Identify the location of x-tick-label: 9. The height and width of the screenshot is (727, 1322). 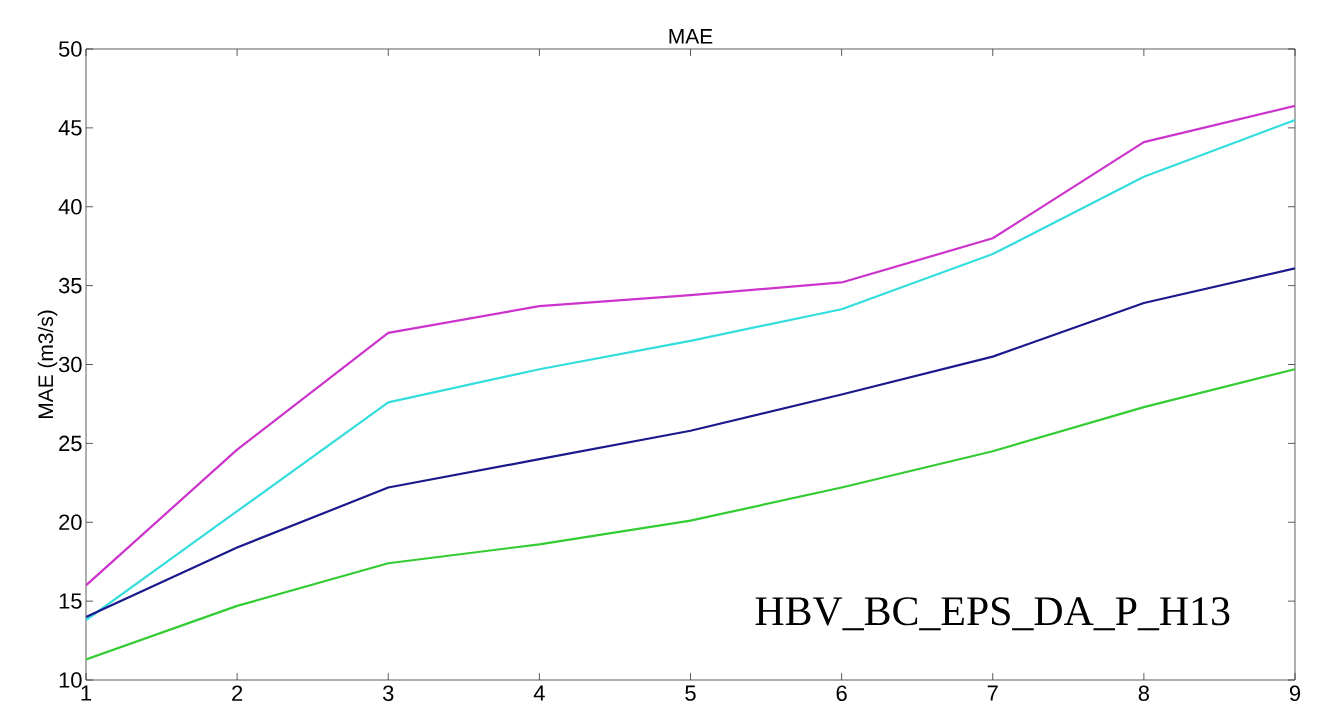
(1295, 693).